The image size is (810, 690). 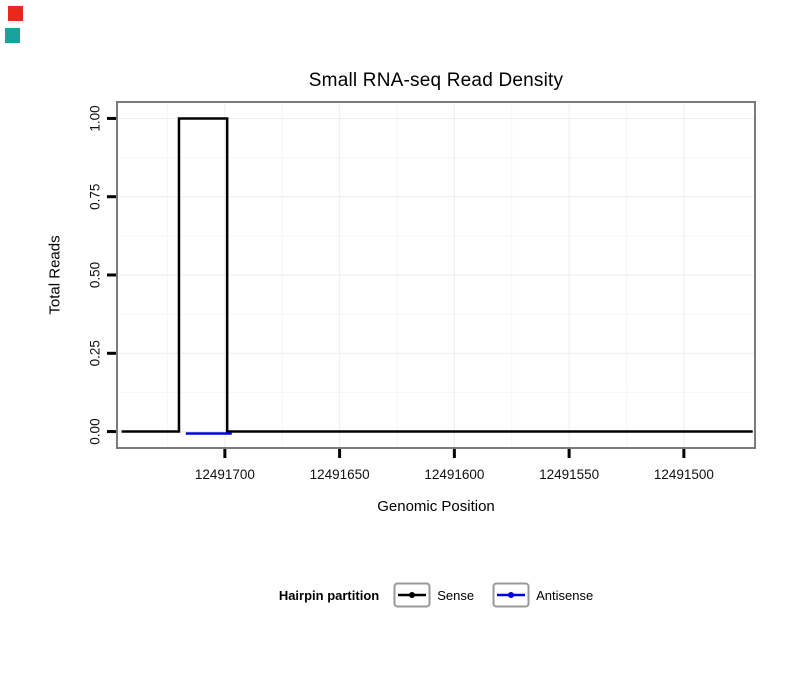 I want to click on y-tick-label: 0.50, so click(x=95, y=275).